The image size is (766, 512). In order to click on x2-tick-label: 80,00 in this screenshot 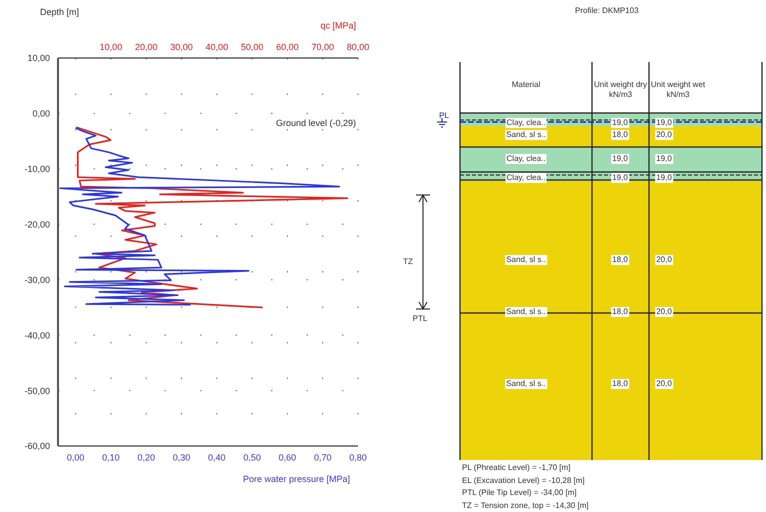, I will do `click(358, 47)`.